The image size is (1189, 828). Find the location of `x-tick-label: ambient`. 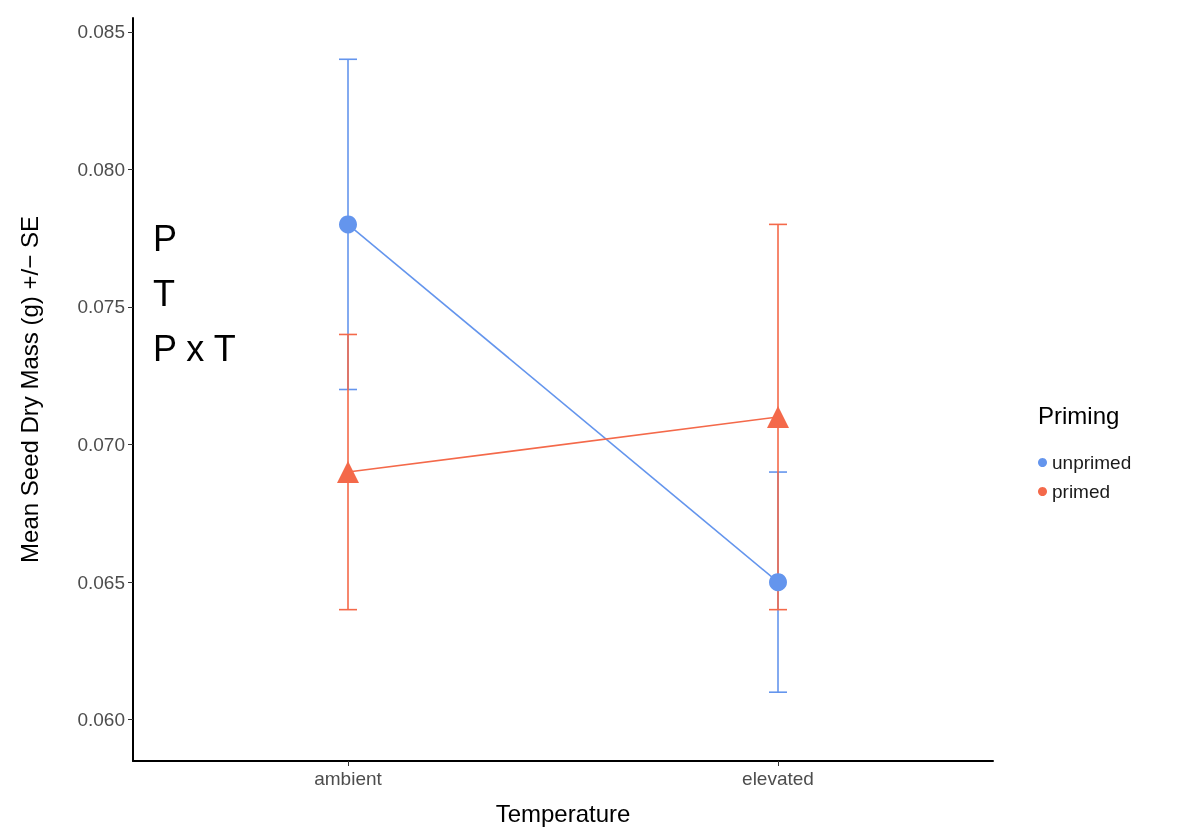

x-tick-label: ambient is located at coordinates (348, 778).